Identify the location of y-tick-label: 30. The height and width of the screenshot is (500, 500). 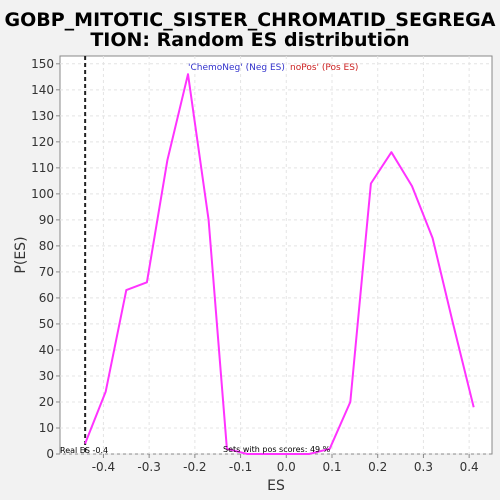
(46, 376).